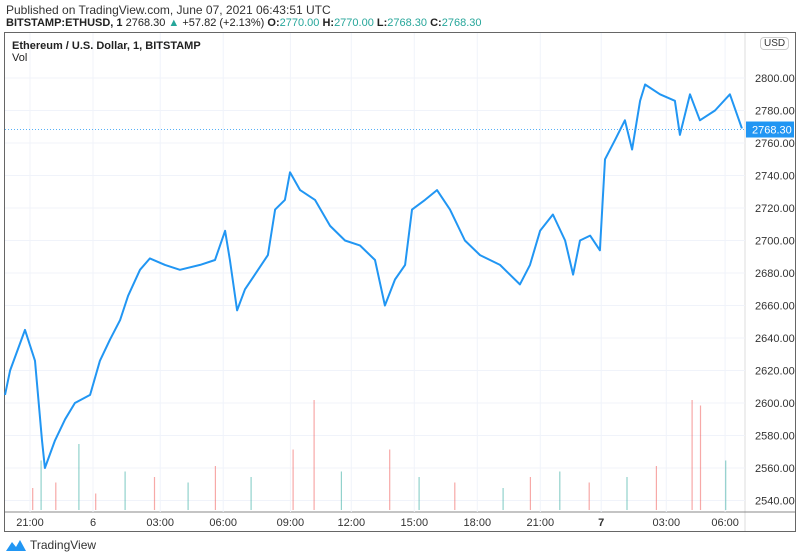 The height and width of the screenshot is (560, 800). I want to click on tradingview-logo: TradingView, so click(50, 545).